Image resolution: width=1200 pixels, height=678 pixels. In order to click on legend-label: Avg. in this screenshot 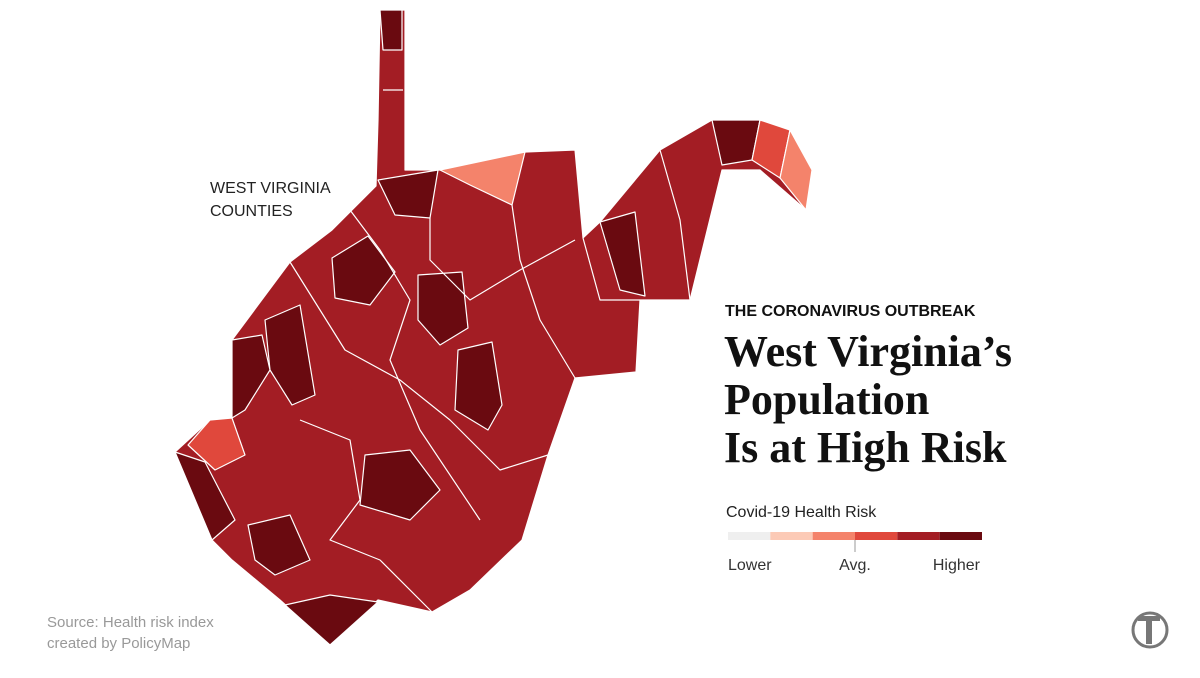, I will do `click(855, 565)`.